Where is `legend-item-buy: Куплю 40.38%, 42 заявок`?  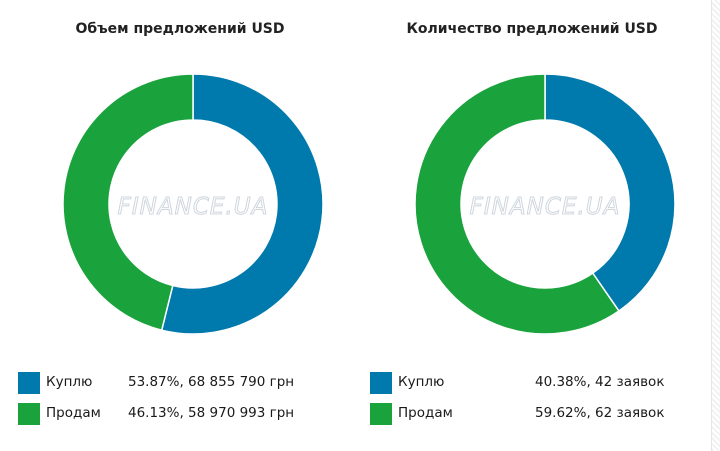 legend-item-buy: Куплю 40.38%, 42 заявок is located at coordinates (540, 383).